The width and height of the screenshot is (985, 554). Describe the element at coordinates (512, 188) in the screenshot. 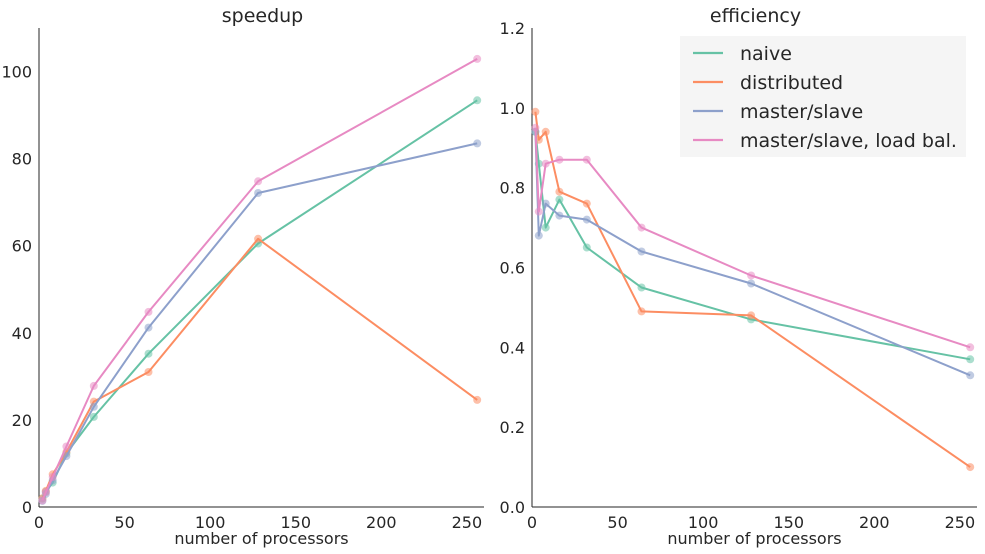

I see `y-tick-label: 0.8` at that location.